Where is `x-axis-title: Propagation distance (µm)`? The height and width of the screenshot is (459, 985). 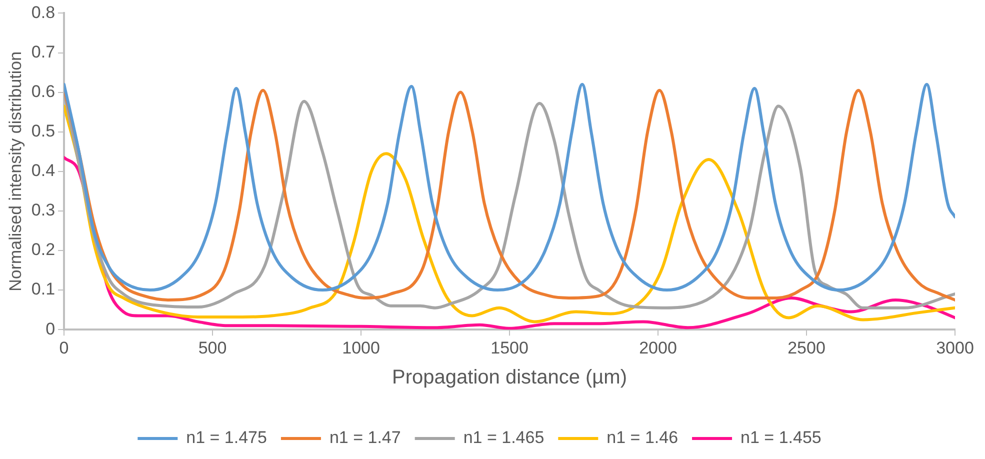 x-axis-title: Propagation distance (µm) is located at coordinates (510, 377).